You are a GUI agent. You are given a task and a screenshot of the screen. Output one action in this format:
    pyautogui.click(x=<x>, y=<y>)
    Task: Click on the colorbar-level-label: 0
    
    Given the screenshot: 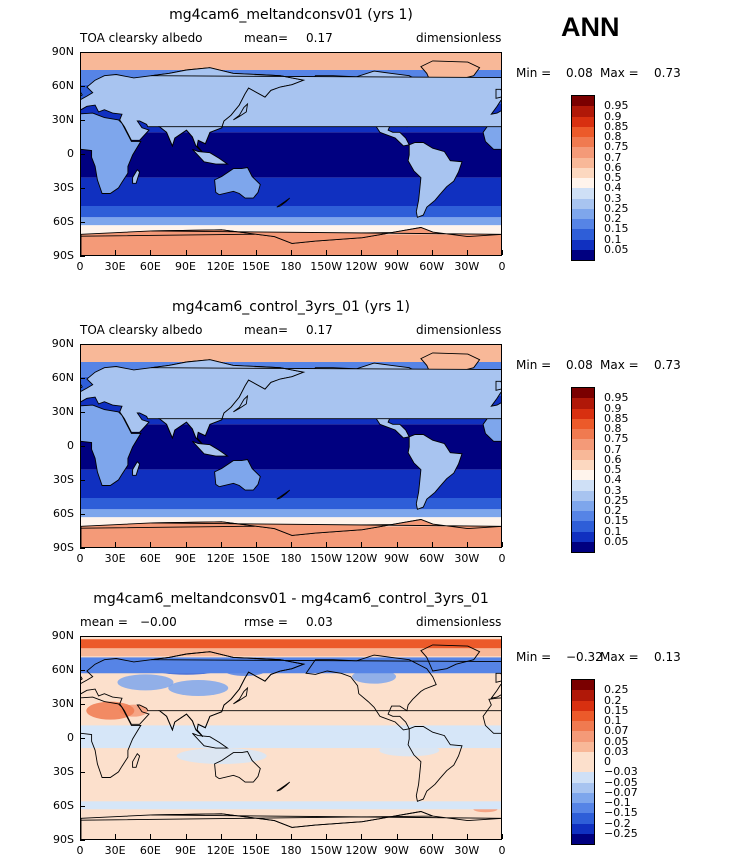 What is the action you would take?
    pyautogui.click(x=607, y=761)
    